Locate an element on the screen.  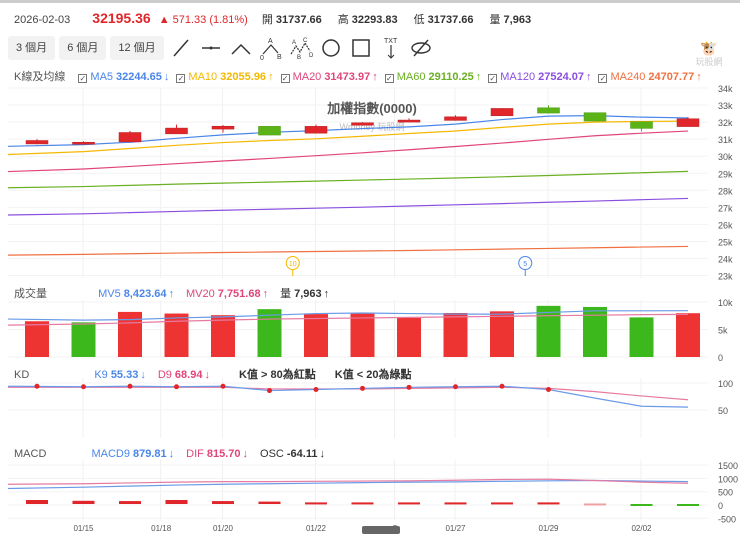
price-change: ▲ 571.33 (1.81%) is located at coordinates (203, 20).